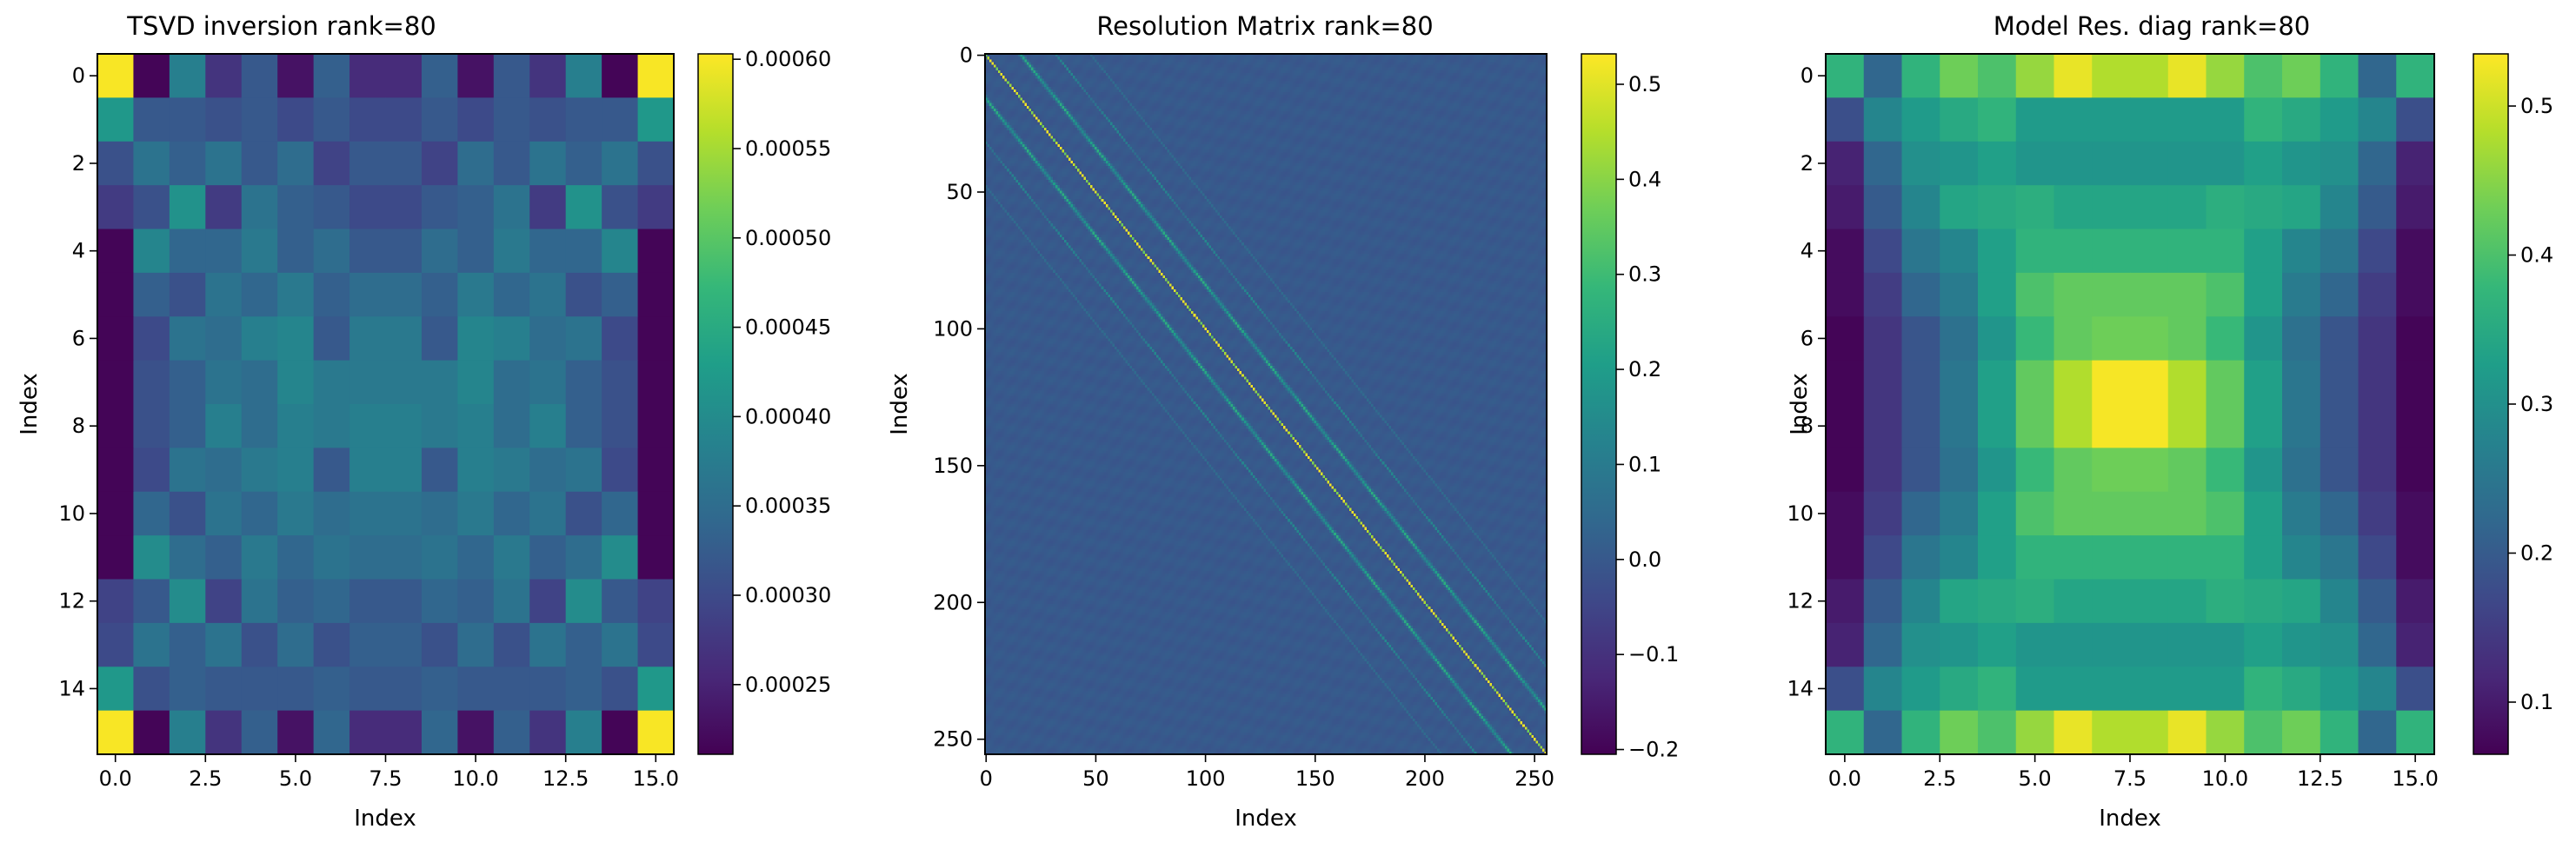  Describe the element at coordinates (1599, 404) in the screenshot. I see `colorbar` at that location.